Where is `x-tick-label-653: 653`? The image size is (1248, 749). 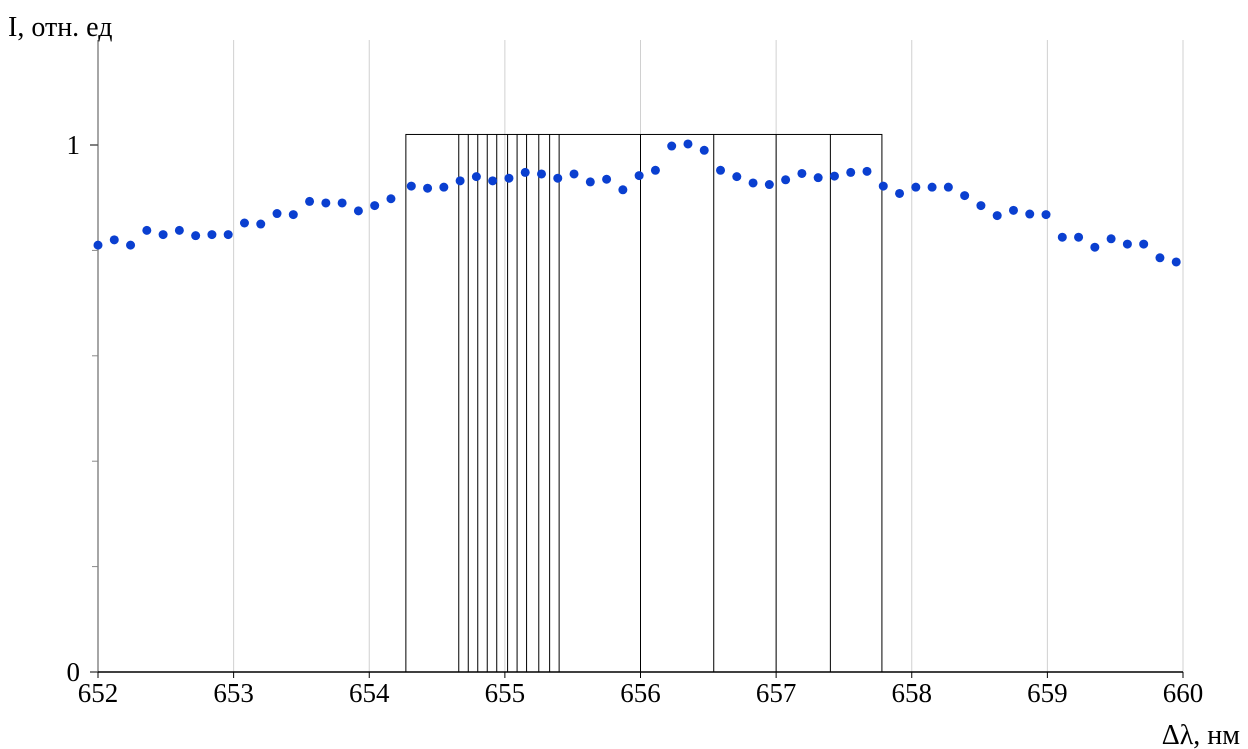 x-tick-label-653: 653 is located at coordinates (233, 693).